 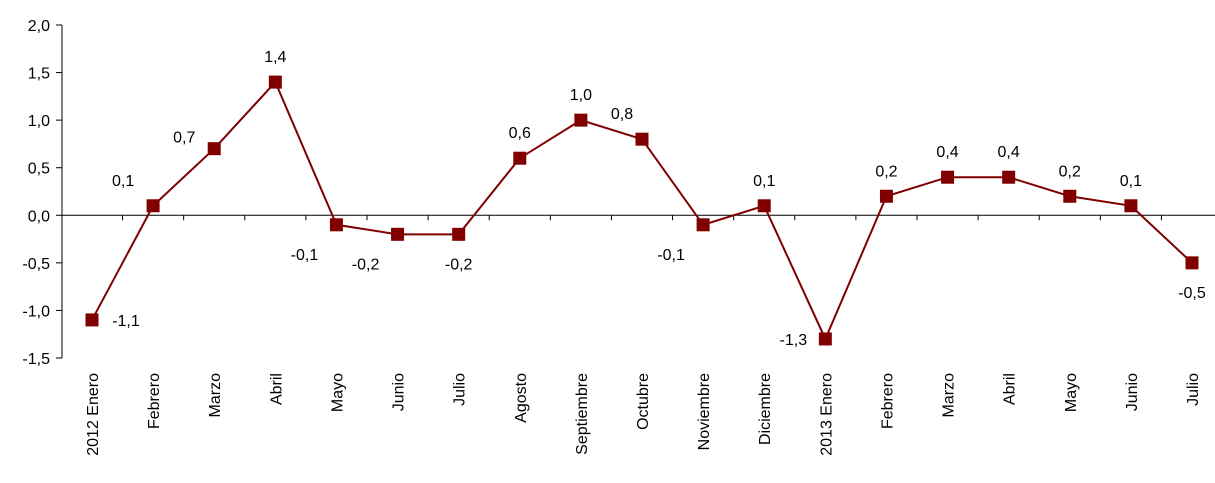 I want to click on y-tick-label: -0,5, so click(x=36, y=264).